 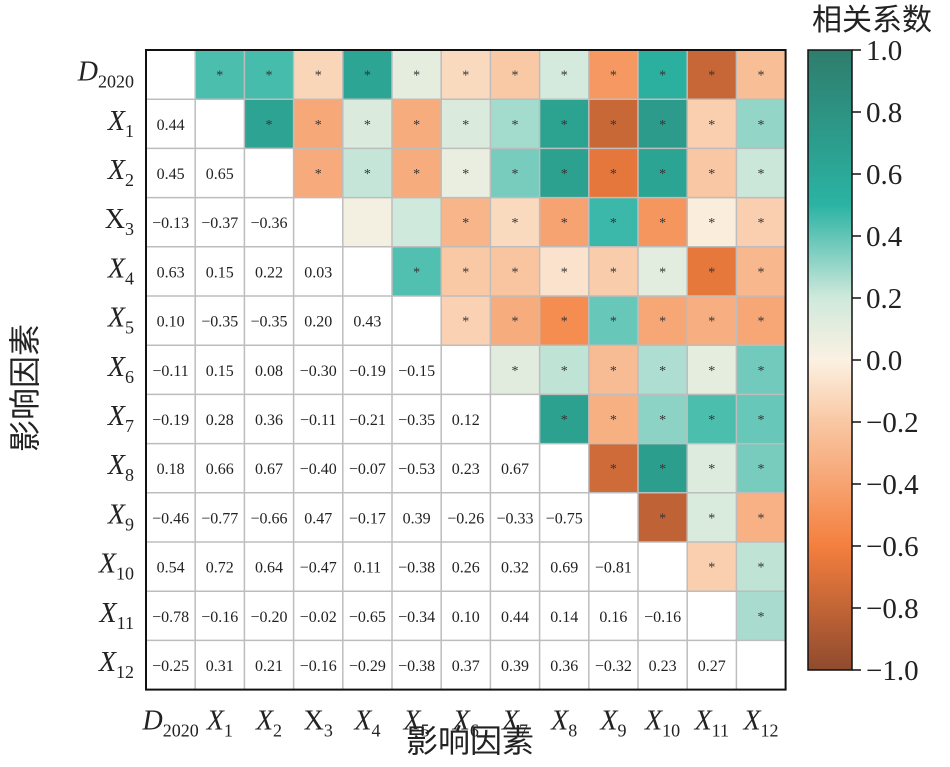 I want to click on correlation-value-label: 0.69, so click(x=564, y=568).